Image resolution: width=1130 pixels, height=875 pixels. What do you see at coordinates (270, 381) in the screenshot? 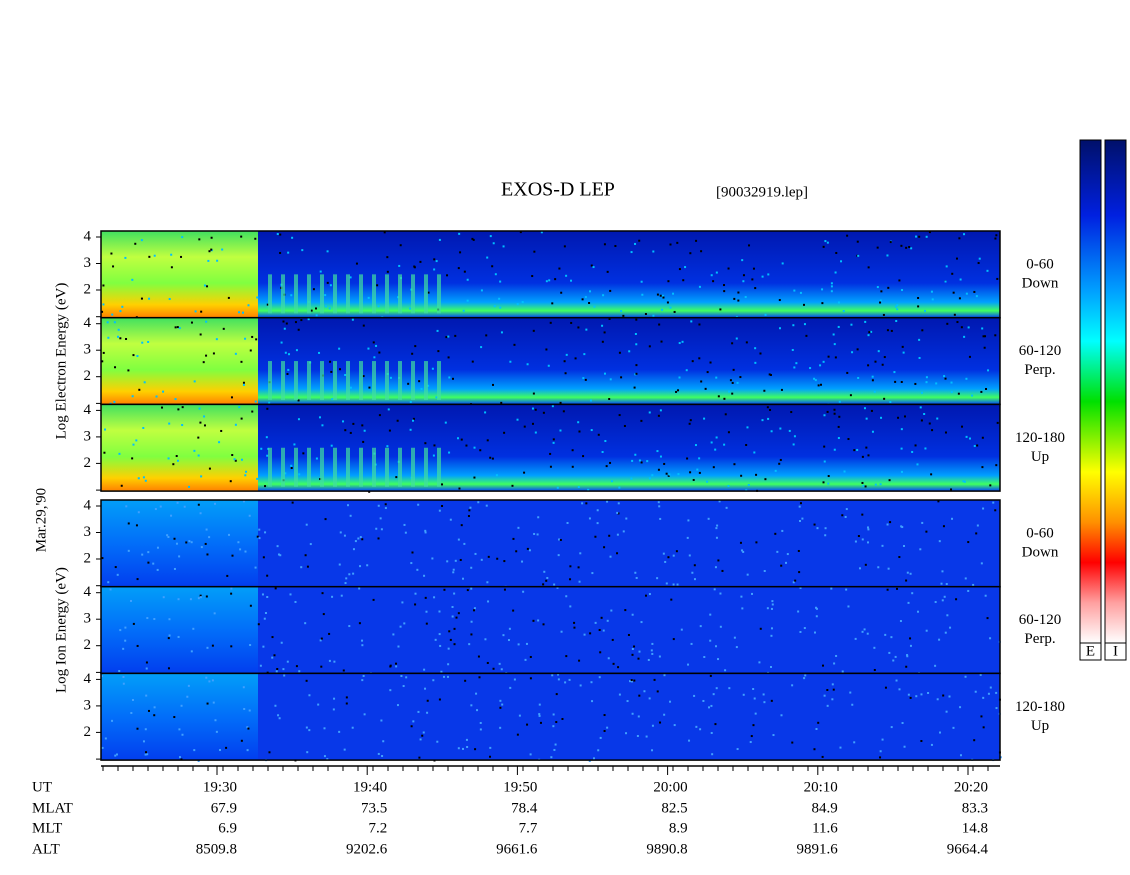
I see `spike` at bounding box center [270, 381].